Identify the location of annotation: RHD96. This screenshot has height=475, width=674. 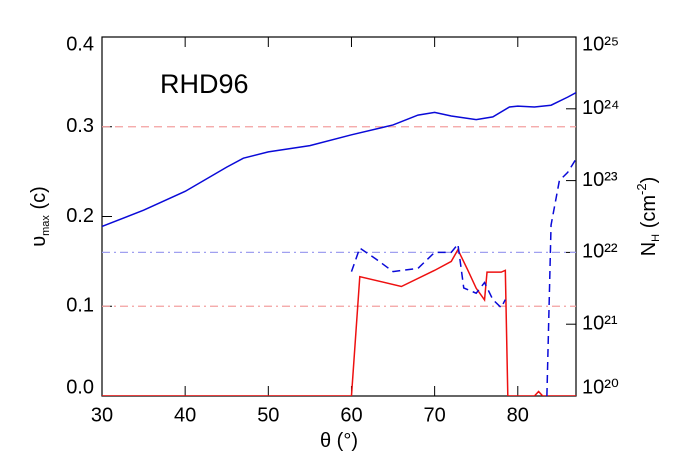
(204, 84).